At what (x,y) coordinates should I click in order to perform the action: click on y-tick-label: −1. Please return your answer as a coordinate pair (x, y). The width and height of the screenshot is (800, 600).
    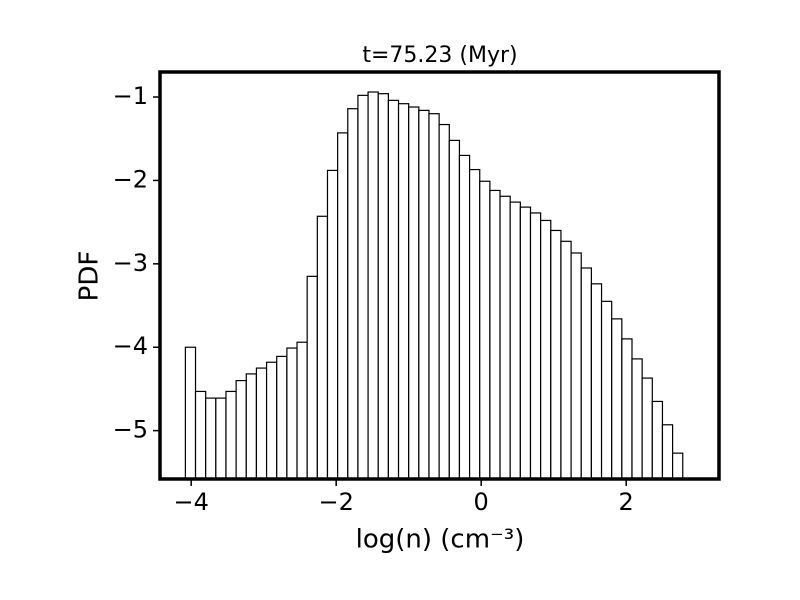
    Looking at the image, I should click on (130, 96).